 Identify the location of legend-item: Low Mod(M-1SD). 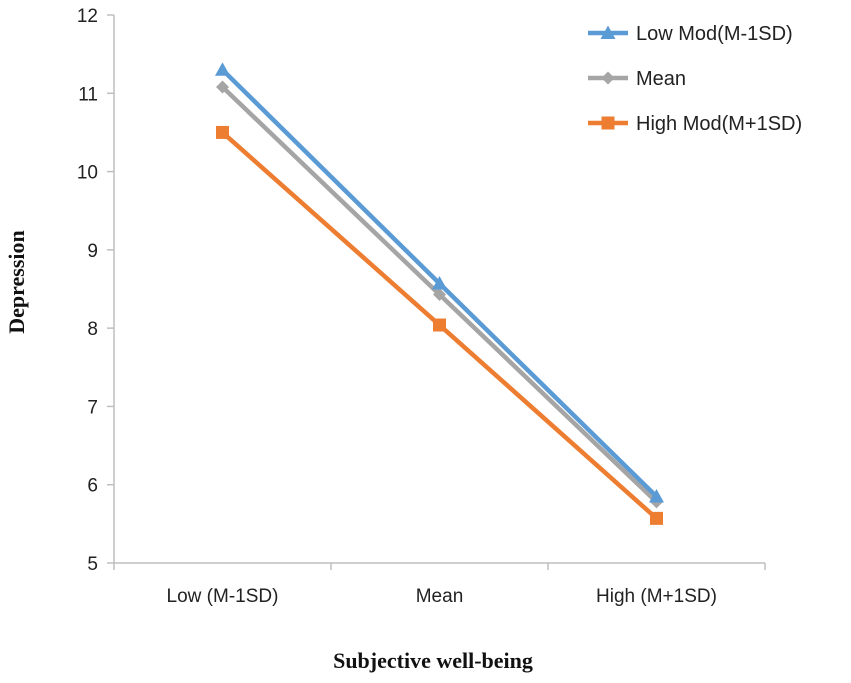
(690, 34).